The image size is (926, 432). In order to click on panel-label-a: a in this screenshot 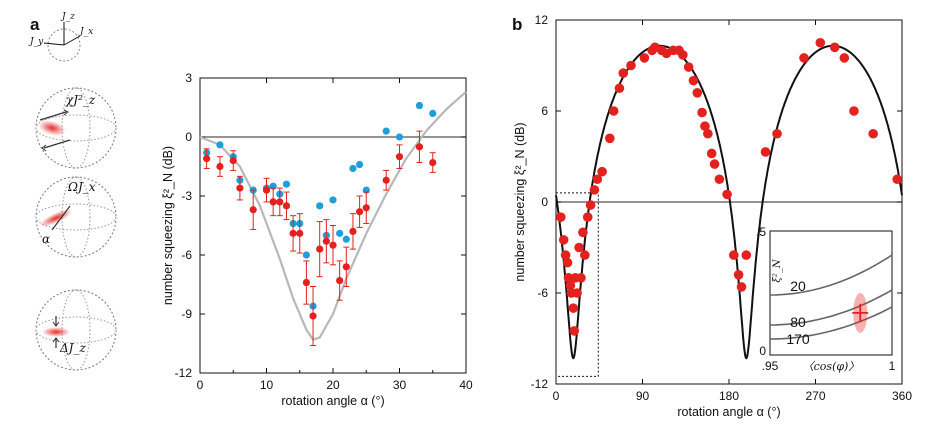, I will do `click(35, 24)`.